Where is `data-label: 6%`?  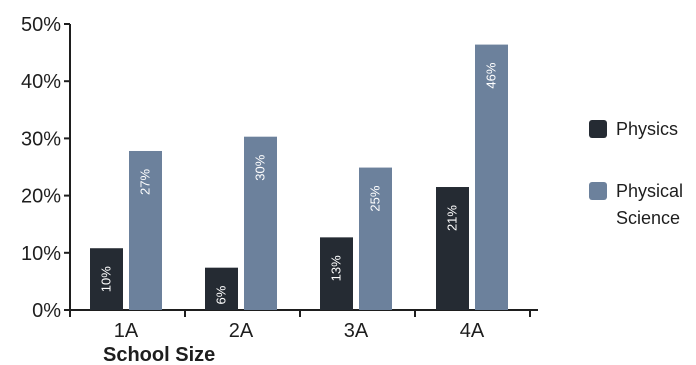
data-label: 6% is located at coordinates (221, 294).